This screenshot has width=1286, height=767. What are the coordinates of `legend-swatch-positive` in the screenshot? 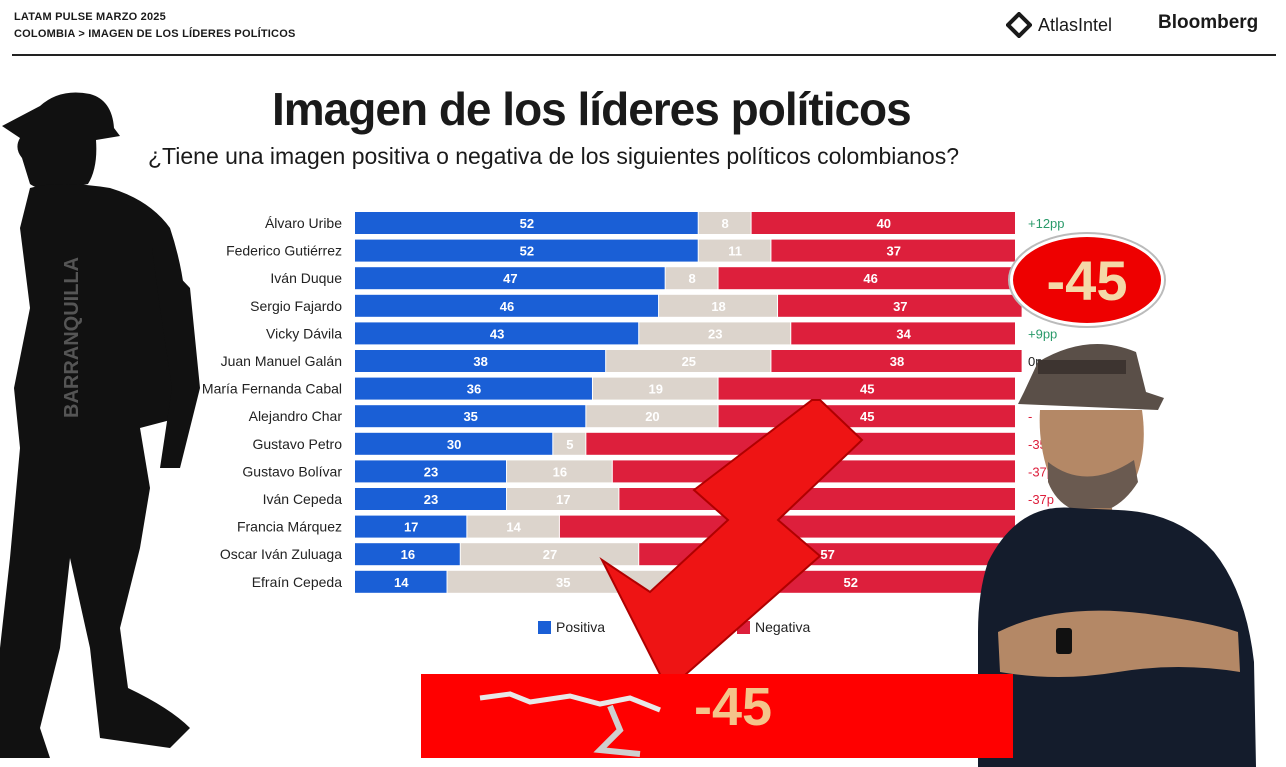 It's located at (544, 627).